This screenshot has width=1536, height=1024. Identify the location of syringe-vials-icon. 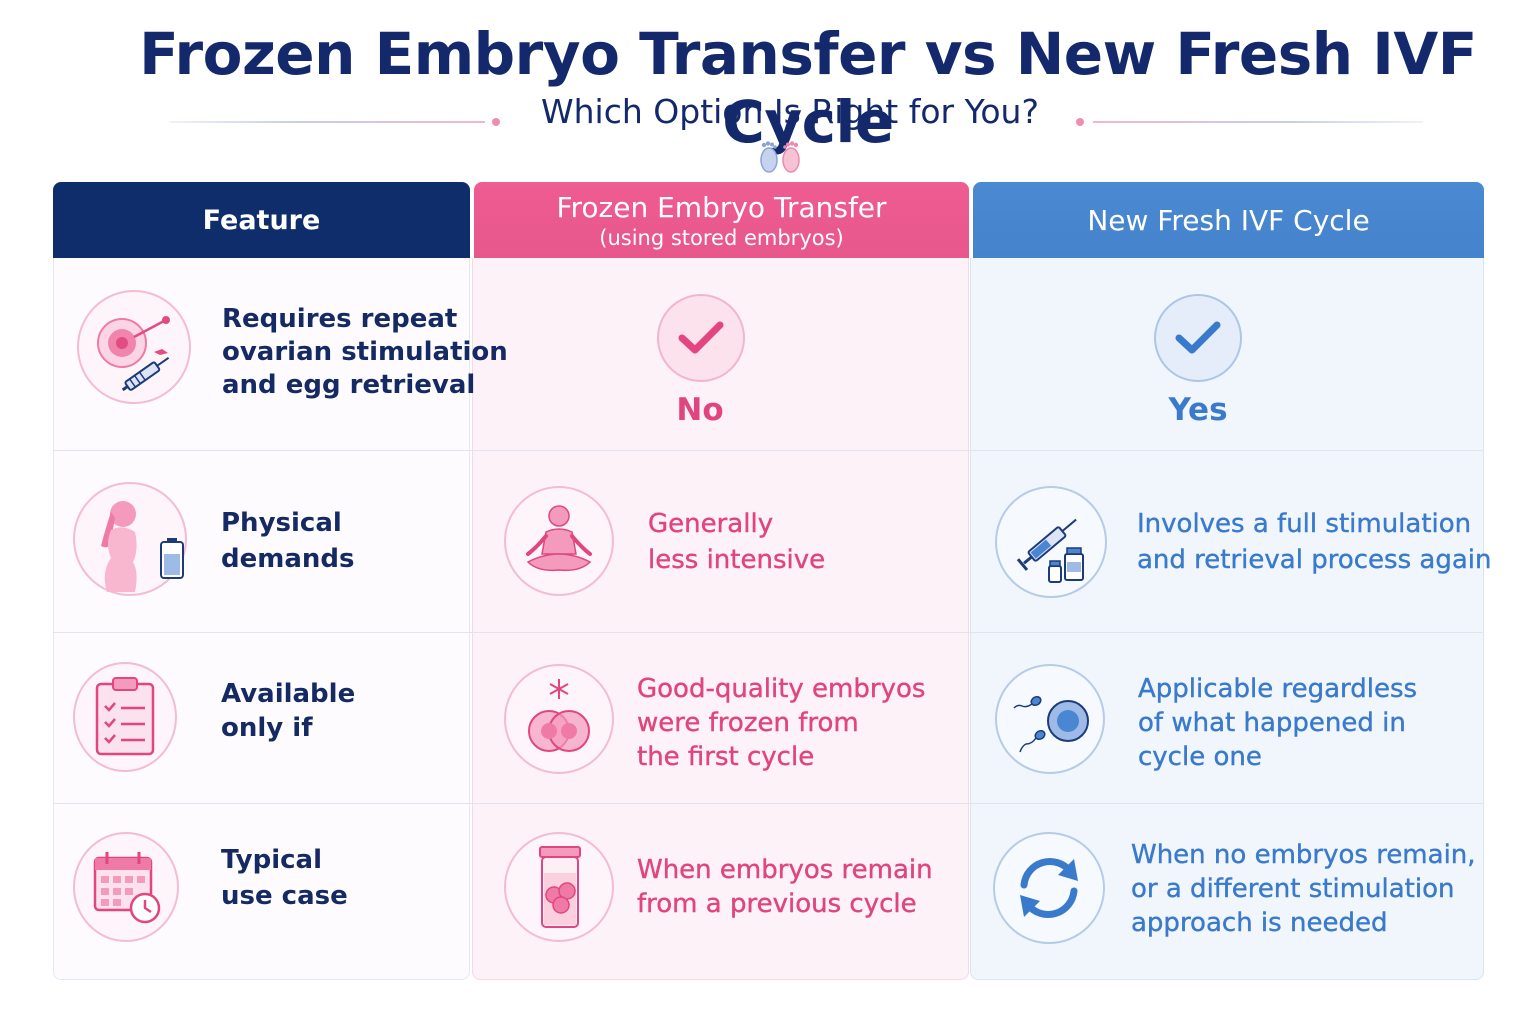
(1051, 542).